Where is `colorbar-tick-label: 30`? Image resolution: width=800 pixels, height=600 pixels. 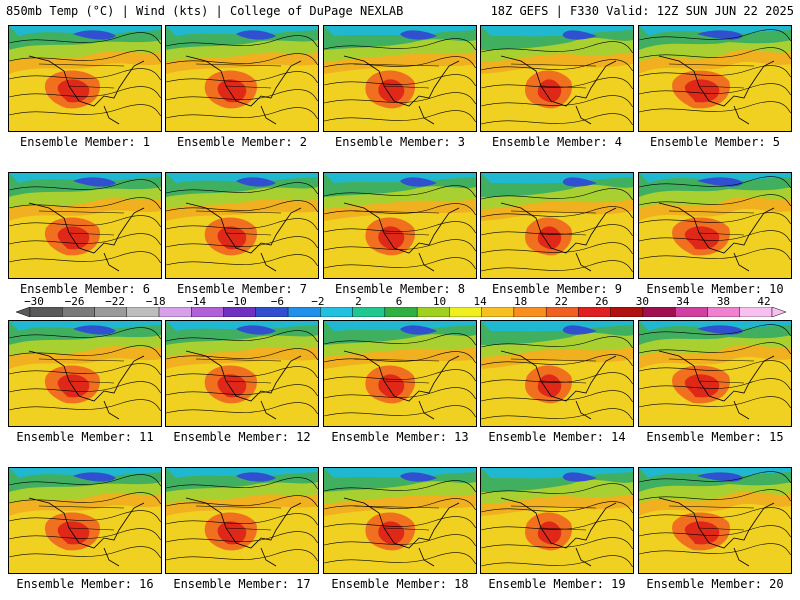 colorbar-tick-label: 30 is located at coordinates (642, 301).